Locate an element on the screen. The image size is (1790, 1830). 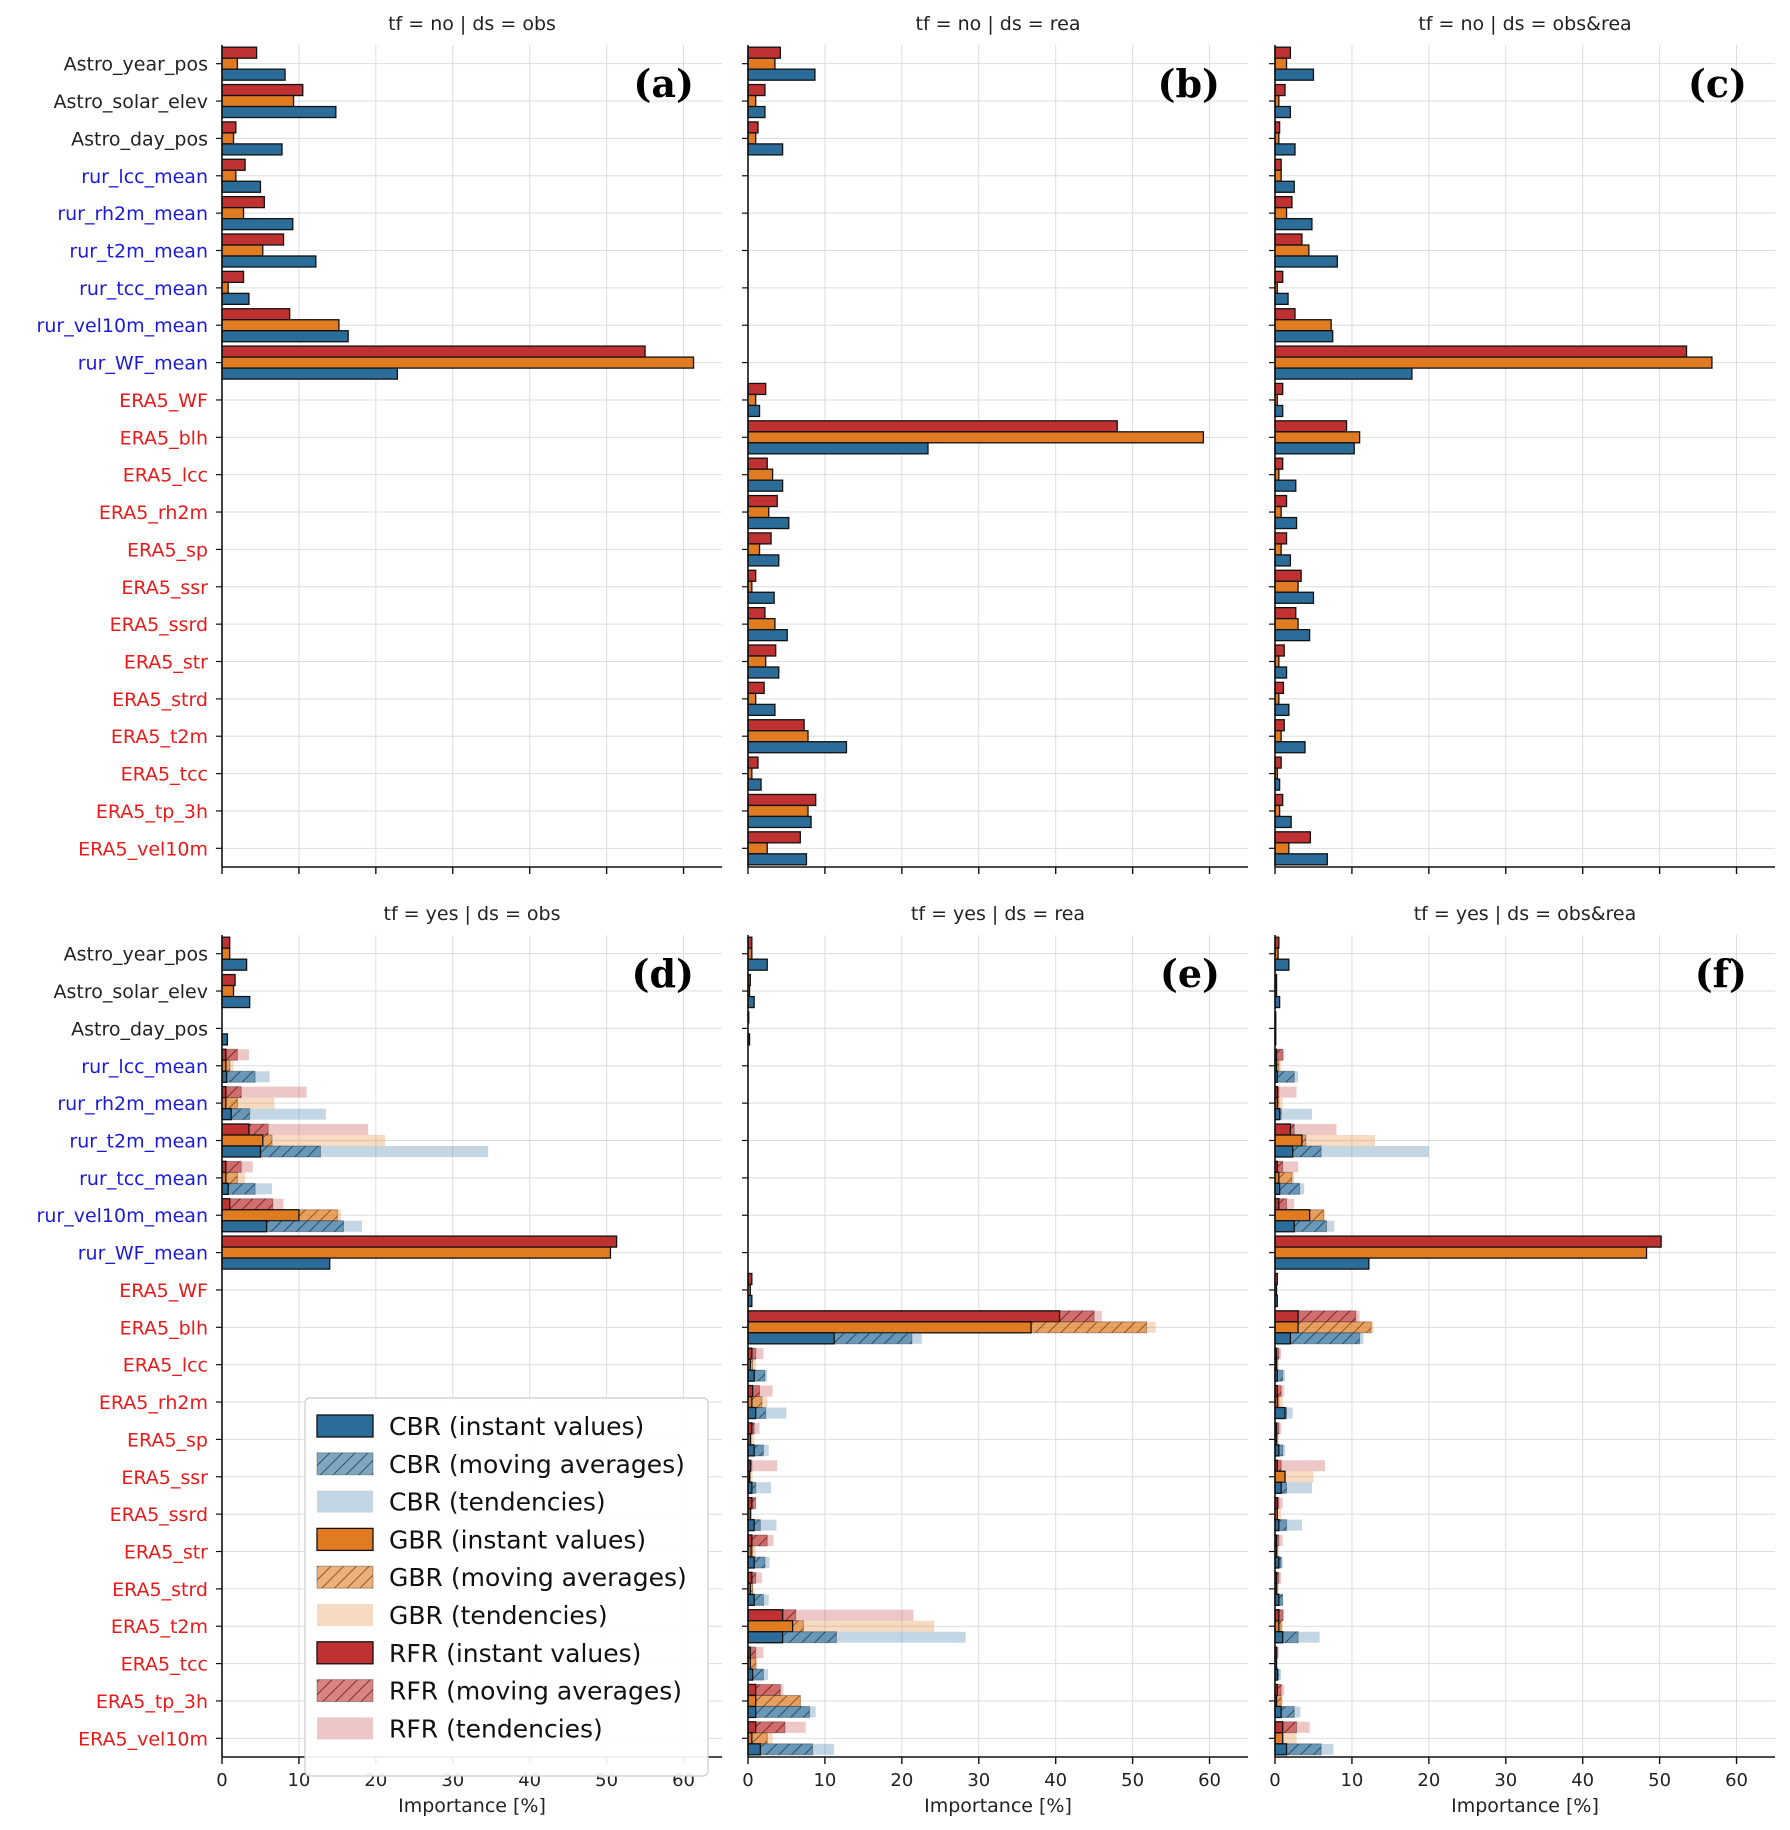
panel-title: tf = no | ds = rea is located at coordinates (998, 24).